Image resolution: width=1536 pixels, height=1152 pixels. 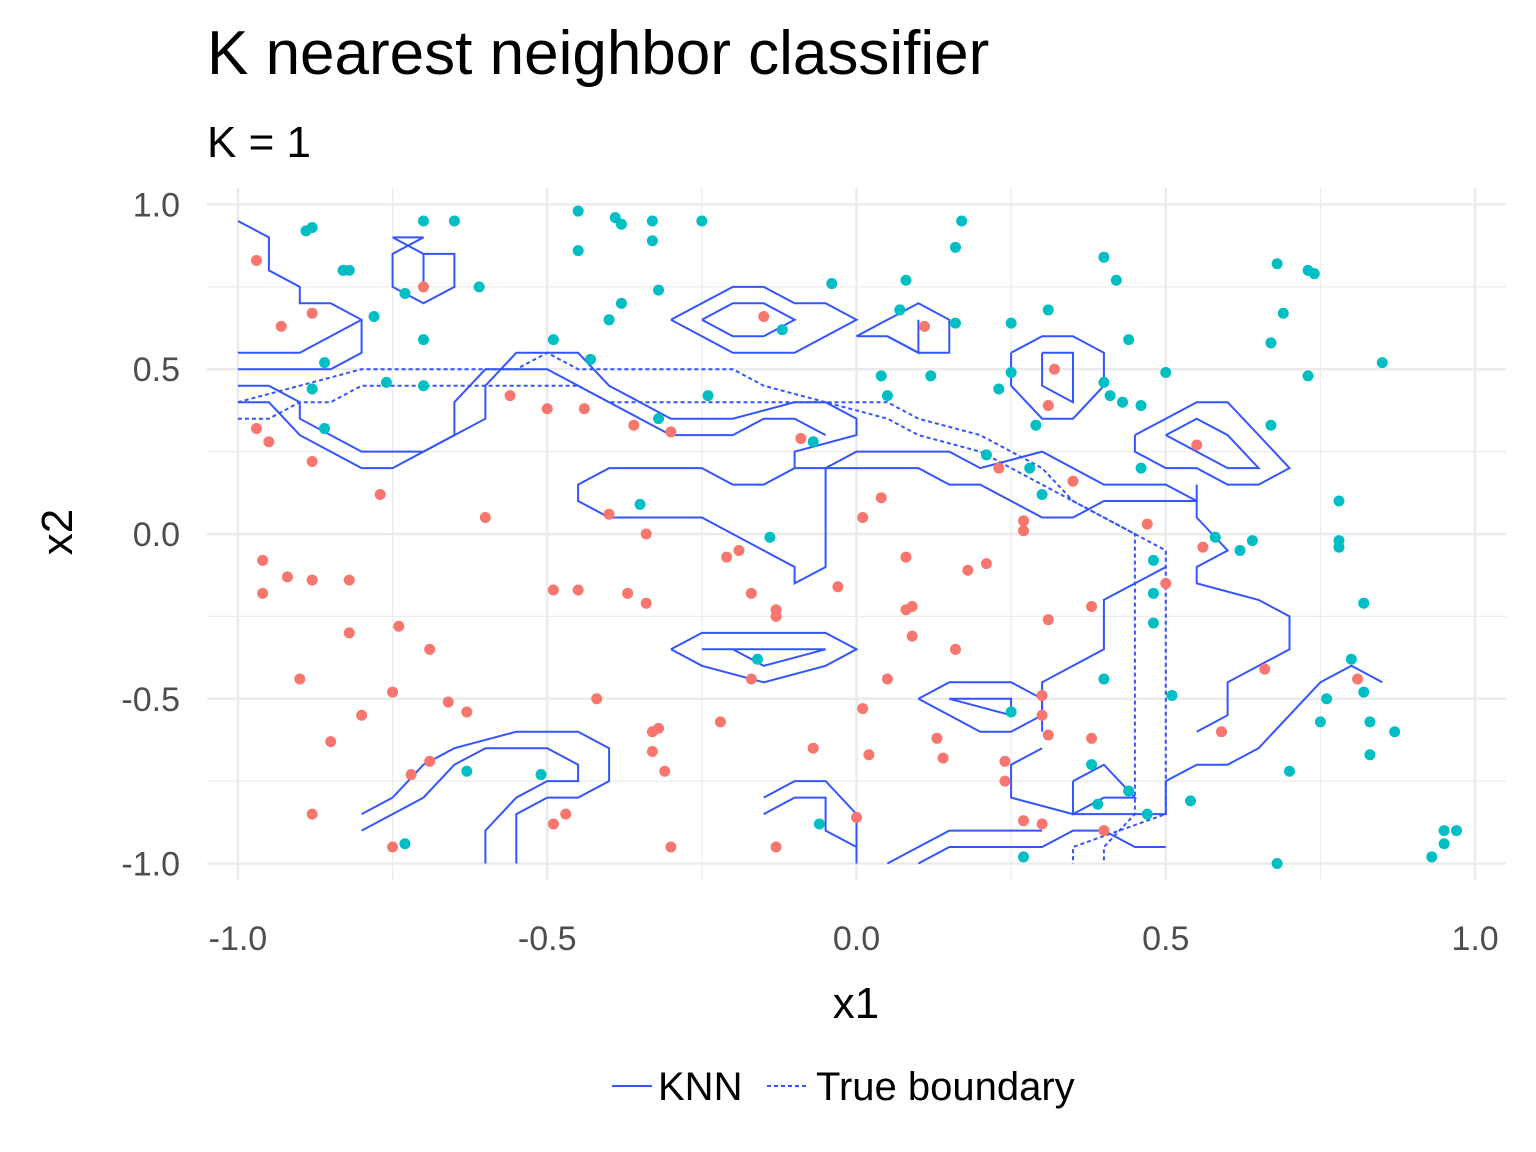 I want to click on x-axis-title: x1, so click(x=856, y=1003).